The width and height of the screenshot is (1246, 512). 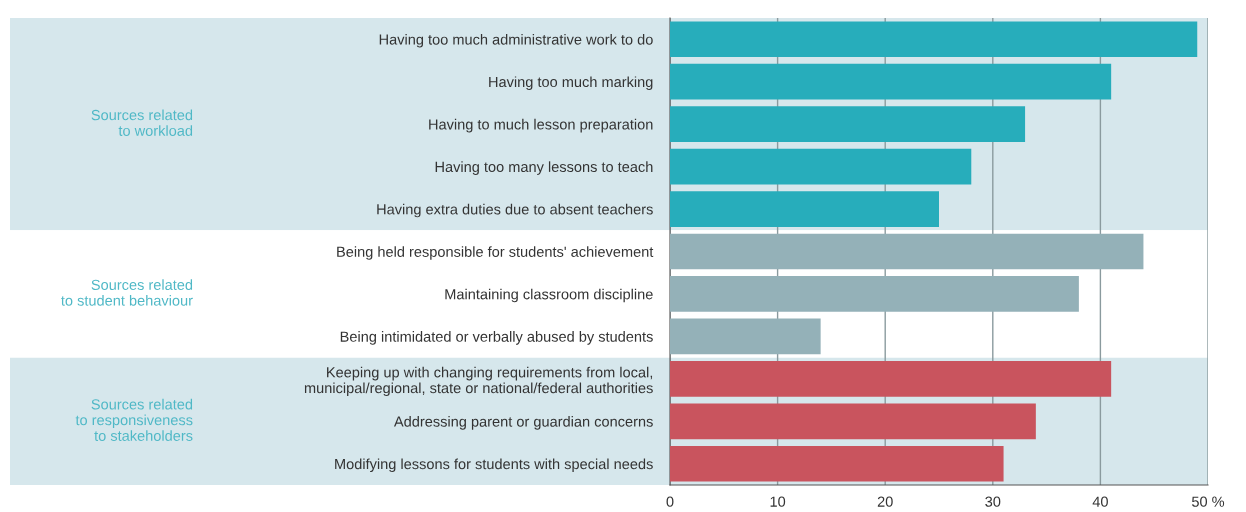 What do you see at coordinates (571, 83) in the screenshot?
I see `y-tick-label: Having too much marking` at bounding box center [571, 83].